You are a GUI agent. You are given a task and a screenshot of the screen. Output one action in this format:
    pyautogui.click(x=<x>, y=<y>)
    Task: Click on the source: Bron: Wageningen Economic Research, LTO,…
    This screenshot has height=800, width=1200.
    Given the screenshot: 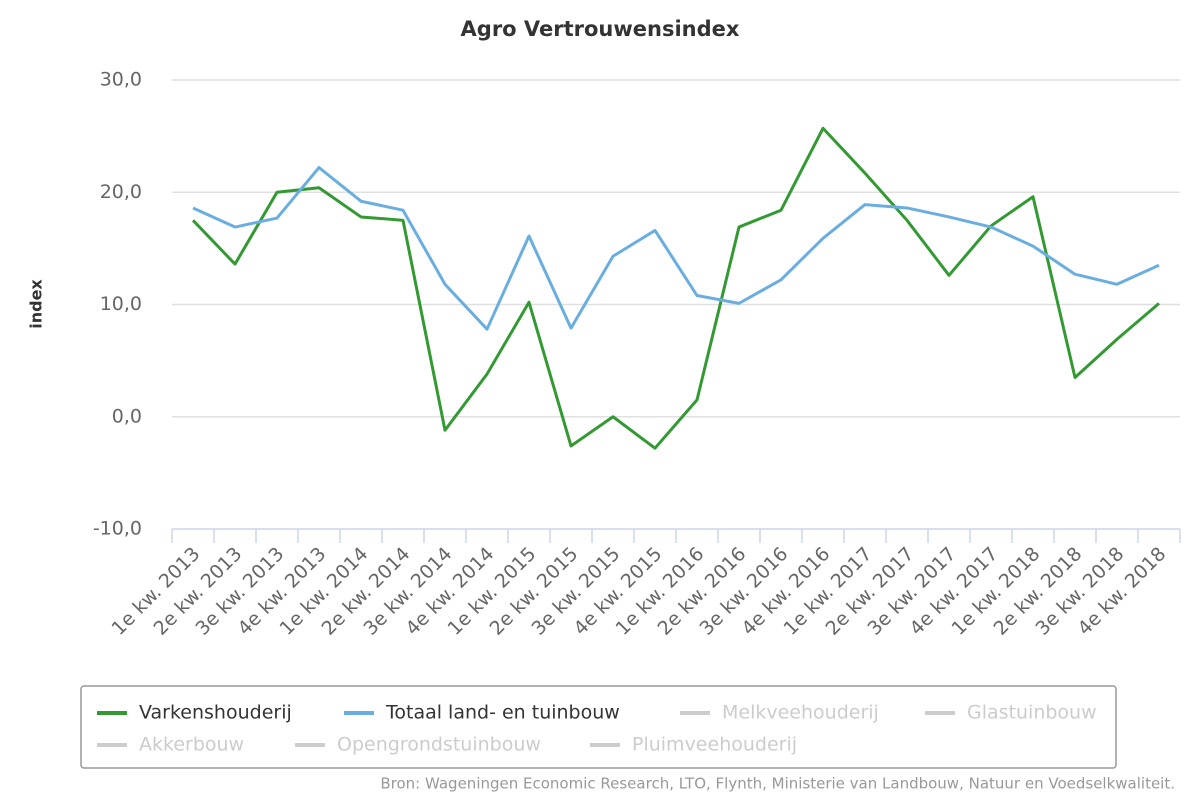 What is the action you would take?
    pyautogui.click(x=777, y=784)
    